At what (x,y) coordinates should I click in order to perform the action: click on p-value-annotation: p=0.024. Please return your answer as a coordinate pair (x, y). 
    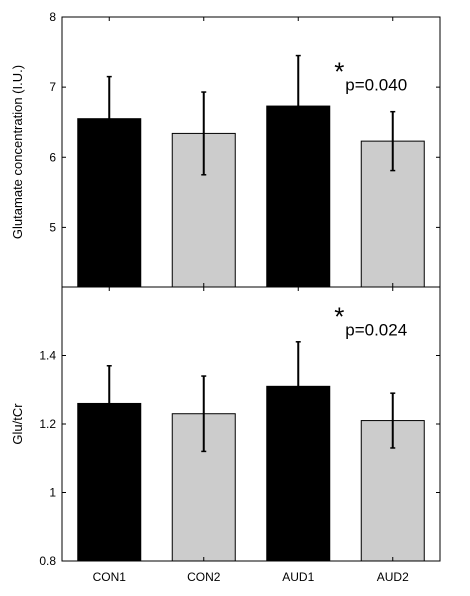
    Looking at the image, I should click on (376, 329).